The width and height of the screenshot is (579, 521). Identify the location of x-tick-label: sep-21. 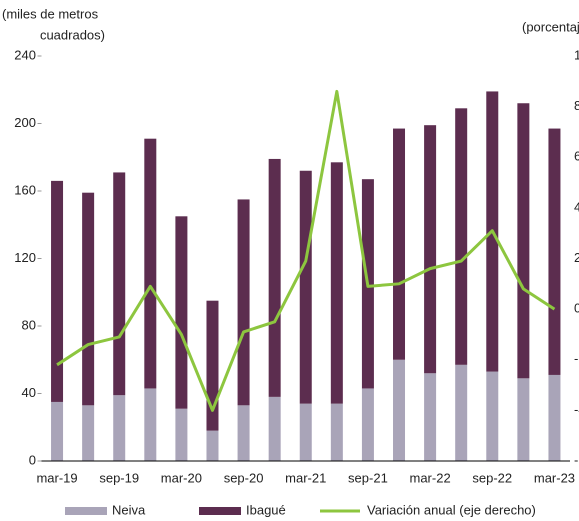
(368, 477).